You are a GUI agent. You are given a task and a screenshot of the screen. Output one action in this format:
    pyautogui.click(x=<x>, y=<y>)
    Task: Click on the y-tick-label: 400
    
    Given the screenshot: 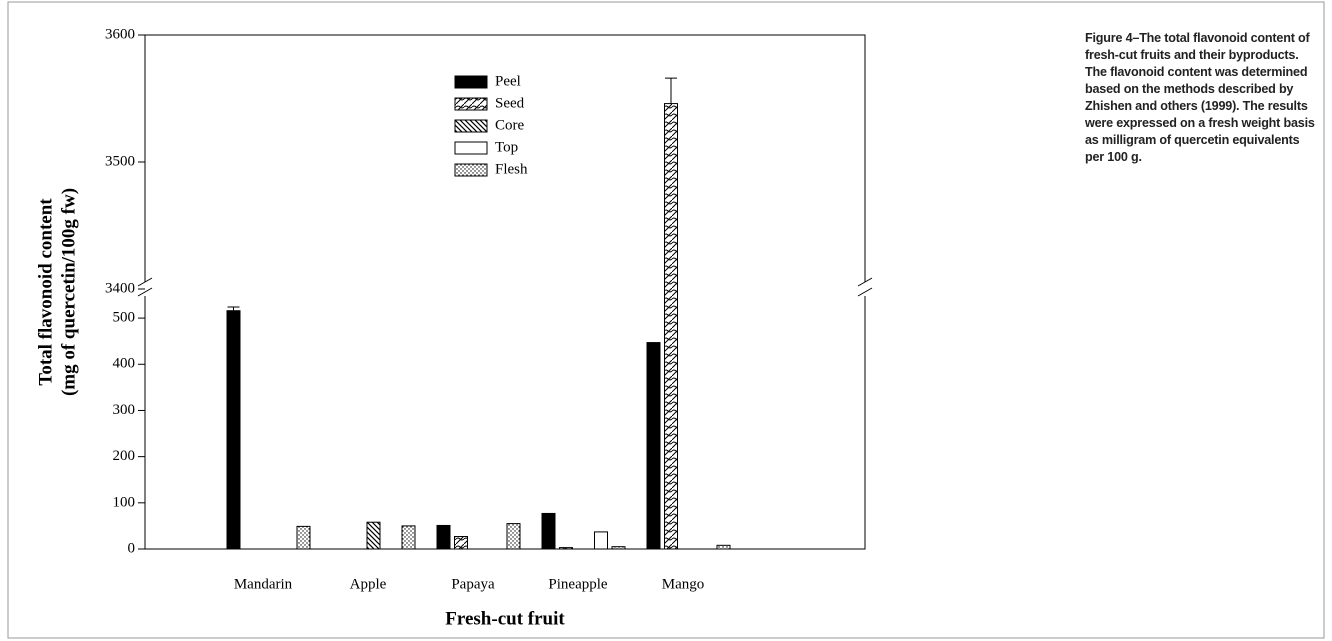 What is the action you would take?
    pyautogui.click(x=124, y=364)
    